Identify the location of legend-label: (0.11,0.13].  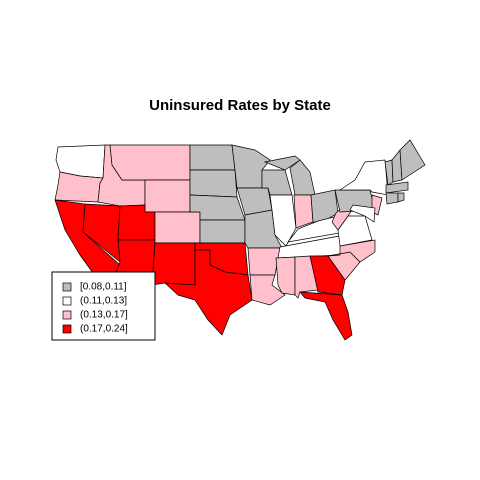
(103, 301).